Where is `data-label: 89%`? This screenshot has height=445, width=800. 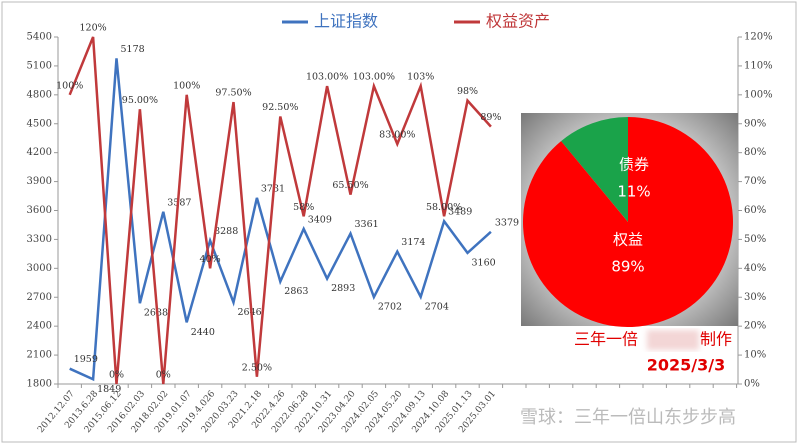 data-label: 89% is located at coordinates (490, 117).